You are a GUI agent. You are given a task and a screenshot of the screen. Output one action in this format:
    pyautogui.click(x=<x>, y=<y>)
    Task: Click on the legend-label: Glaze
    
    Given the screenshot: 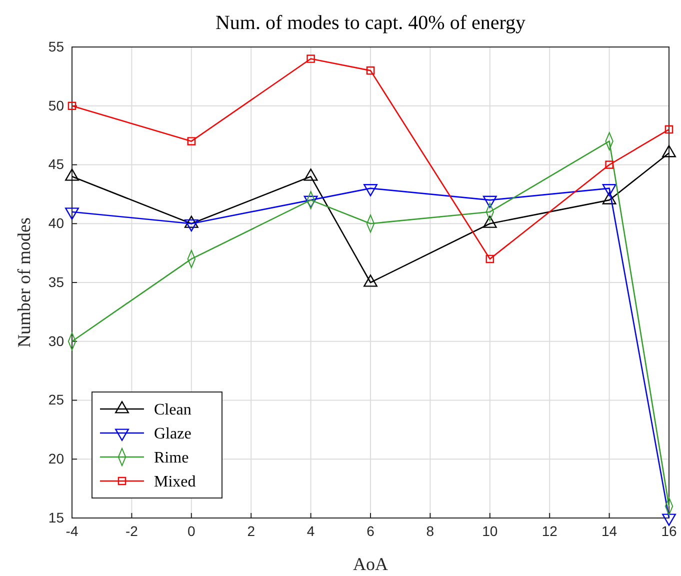 What is the action you would take?
    pyautogui.click(x=173, y=434)
    